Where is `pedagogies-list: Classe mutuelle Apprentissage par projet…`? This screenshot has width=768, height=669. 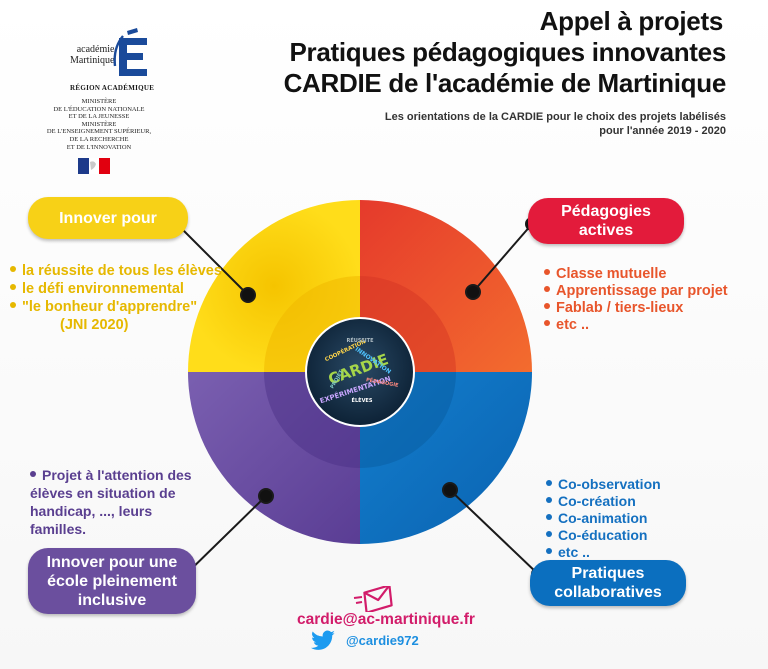 pedagogies-list: Classe mutuelle Apprentissage par projet… is located at coordinates (636, 300).